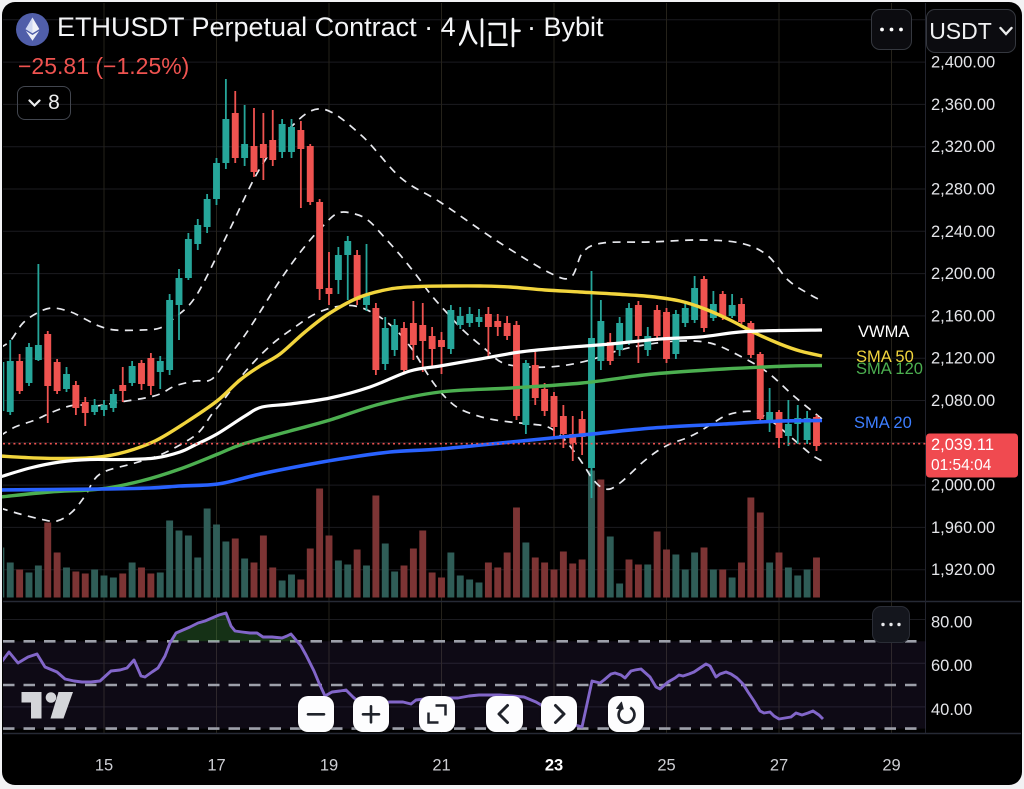 Image resolution: width=1024 pixels, height=789 pixels. Describe the element at coordinates (951, 666) in the screenshot. I see `svg-text: 60.00` at that location.